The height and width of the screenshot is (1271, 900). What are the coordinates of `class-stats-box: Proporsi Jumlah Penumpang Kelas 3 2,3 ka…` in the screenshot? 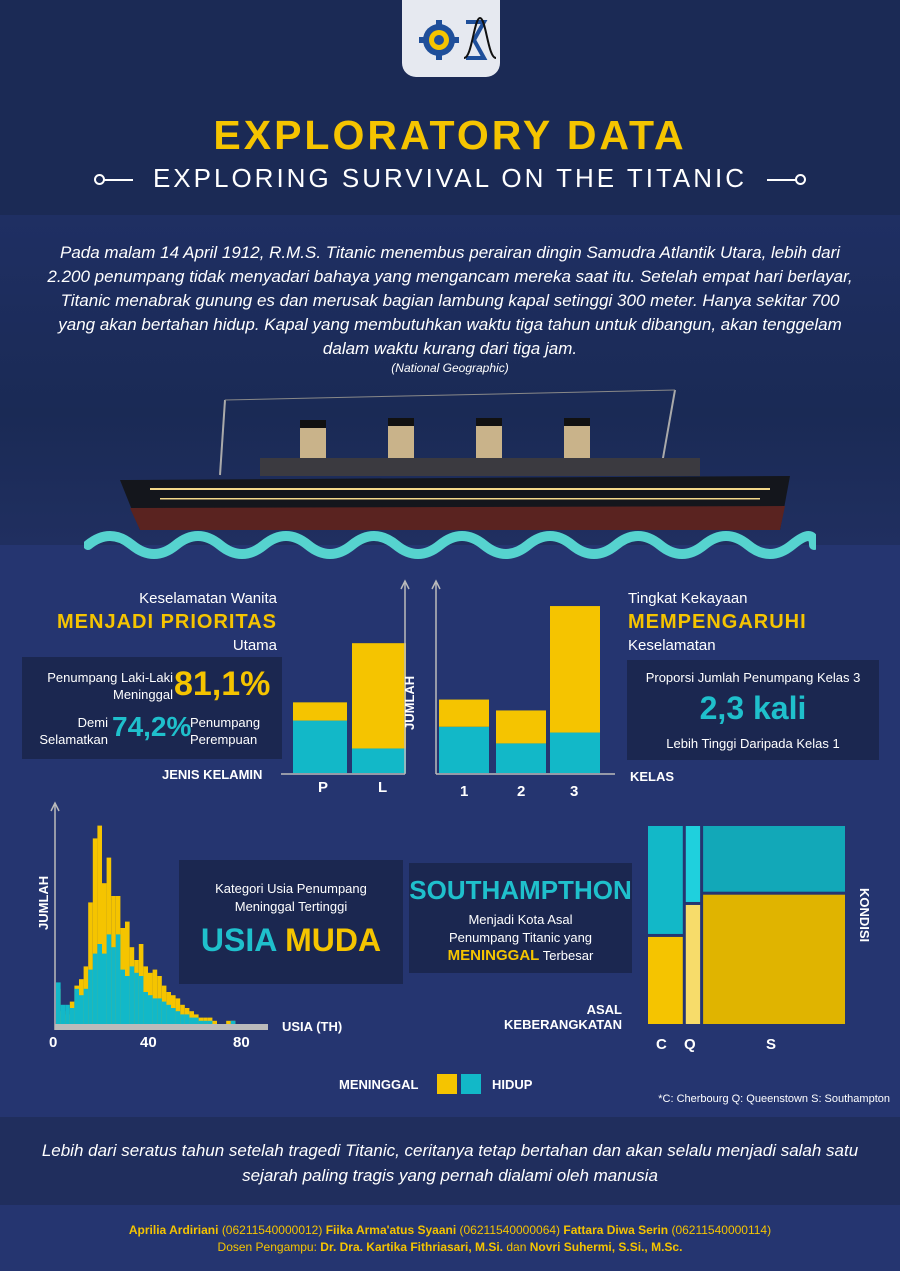 It's located at (753, 710).